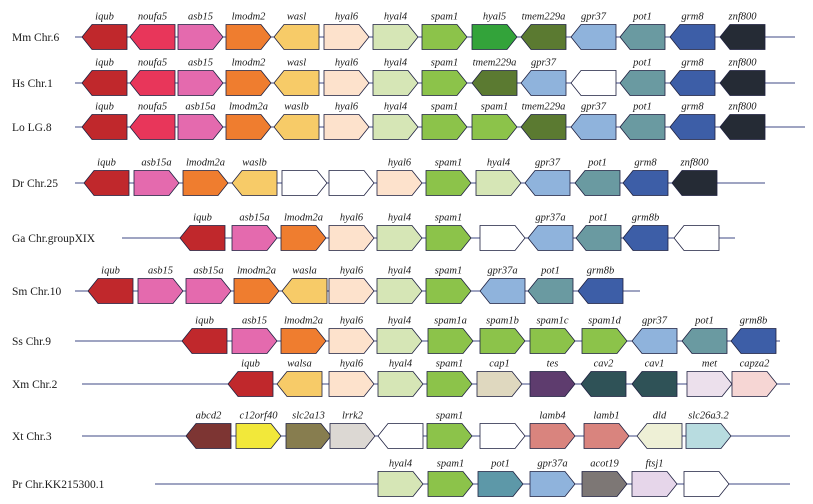  What do you see at coordinates (606, 436) in the screenshot?
I see `gene-arrow-lamb1` at bounding box center [606, 436].